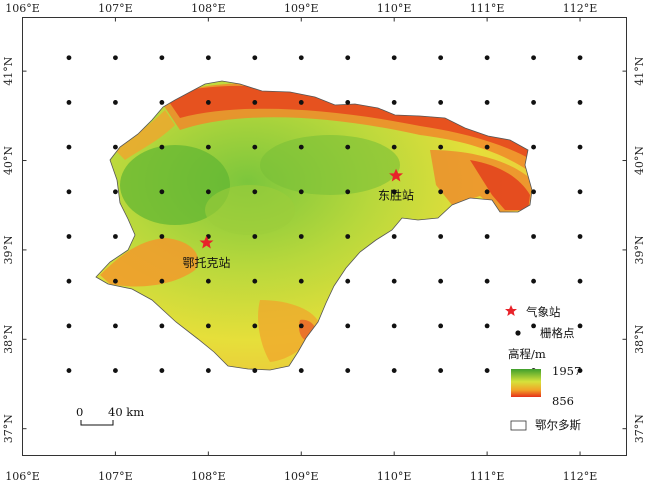  Describe the element at coordinates (22, 8) in the screenshot. I see `x-tick-label: 106°E` at that location.